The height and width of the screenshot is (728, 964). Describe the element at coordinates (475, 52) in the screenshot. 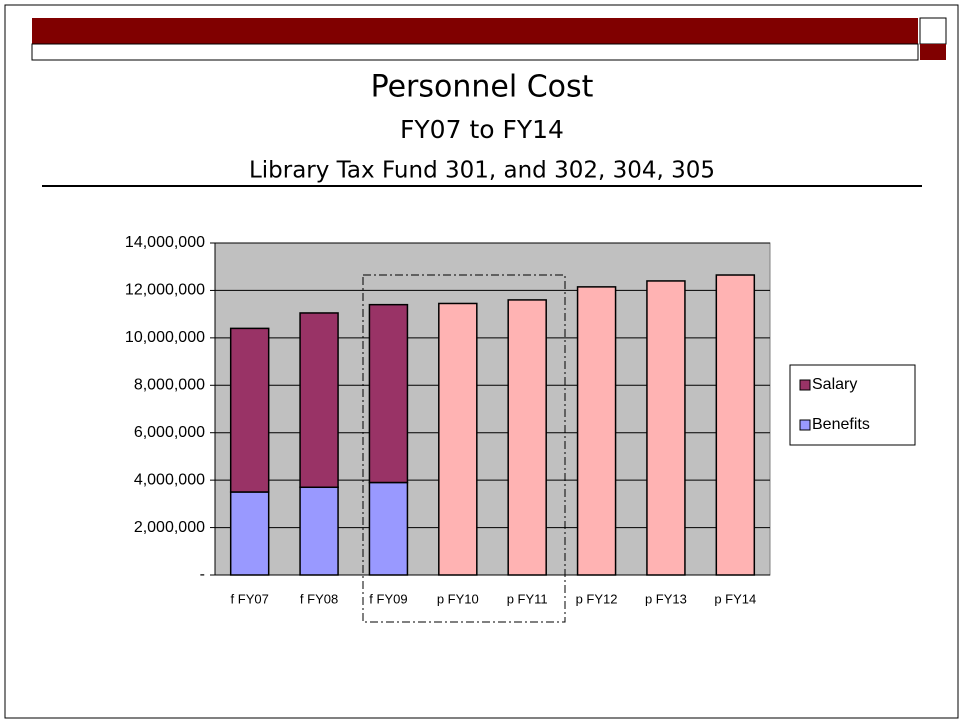

I see `header-strip` at that location.